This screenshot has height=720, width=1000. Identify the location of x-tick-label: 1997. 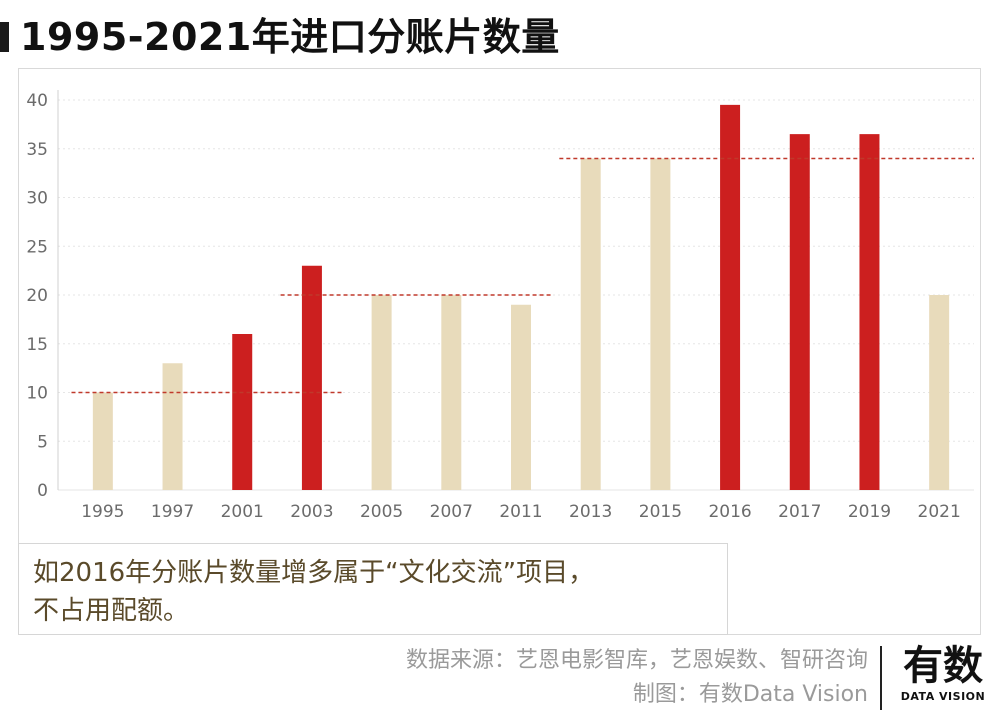
(172, 512).